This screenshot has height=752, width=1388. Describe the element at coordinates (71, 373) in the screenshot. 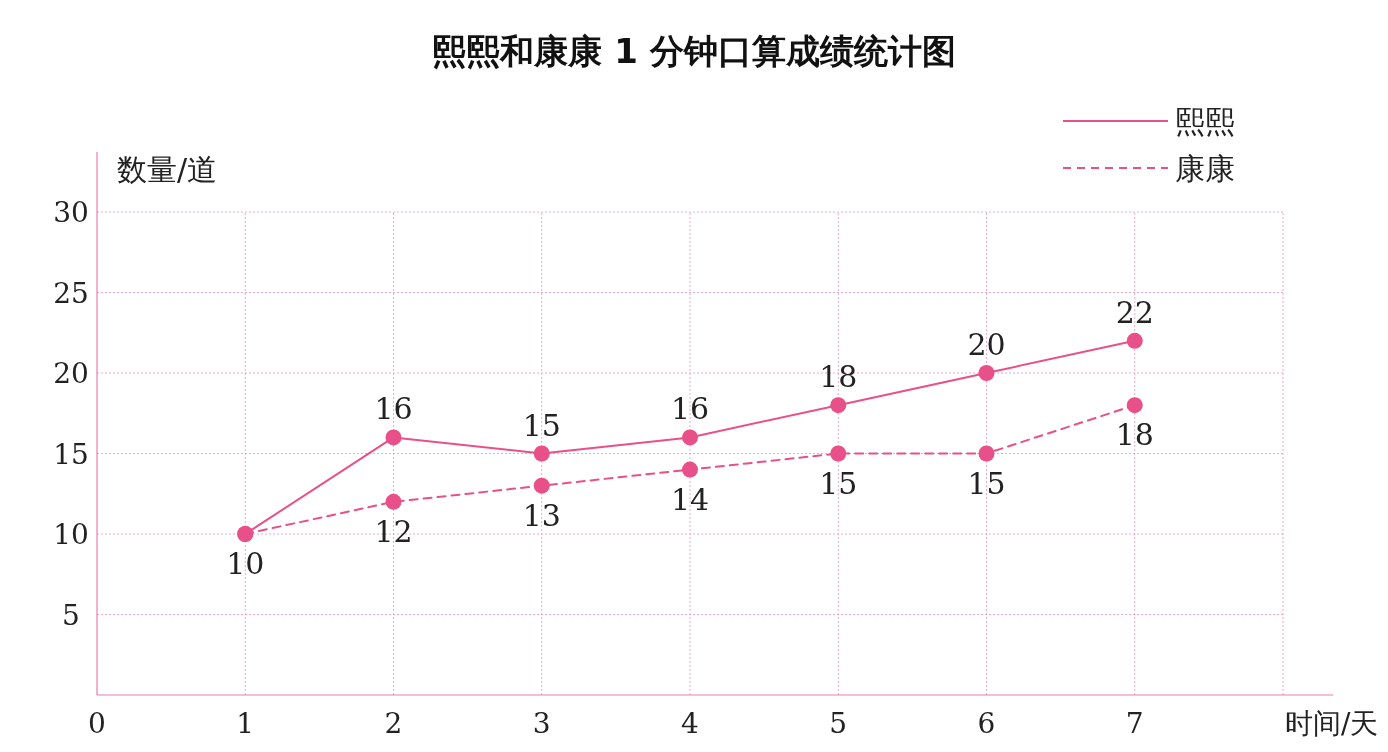

I see `y-tick-label: 20` at that location.